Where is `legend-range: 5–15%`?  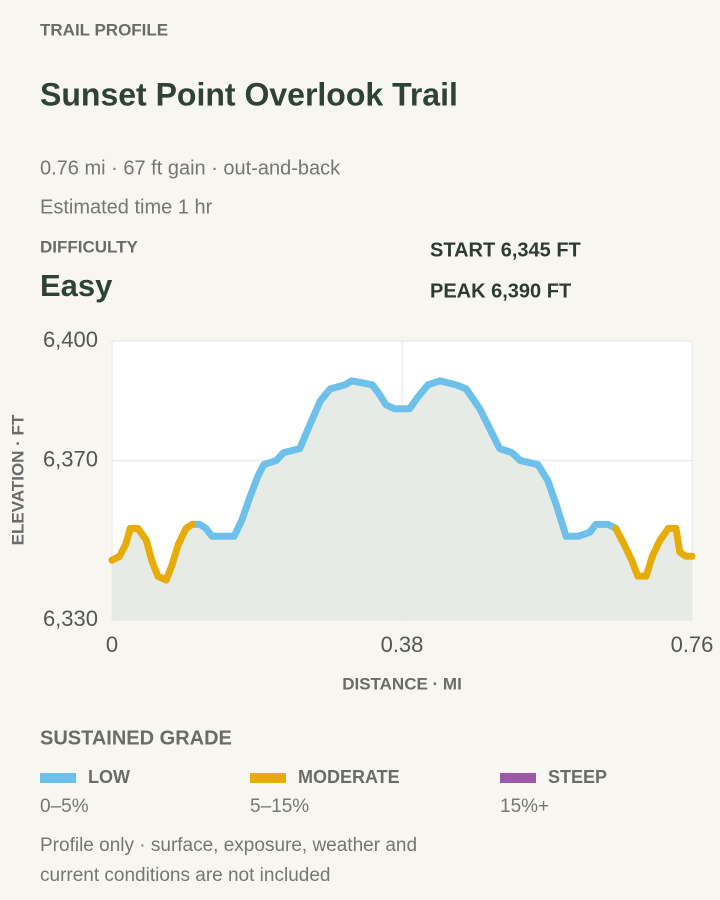
legend-range: 5–15% is located at coordinates (279, 806).